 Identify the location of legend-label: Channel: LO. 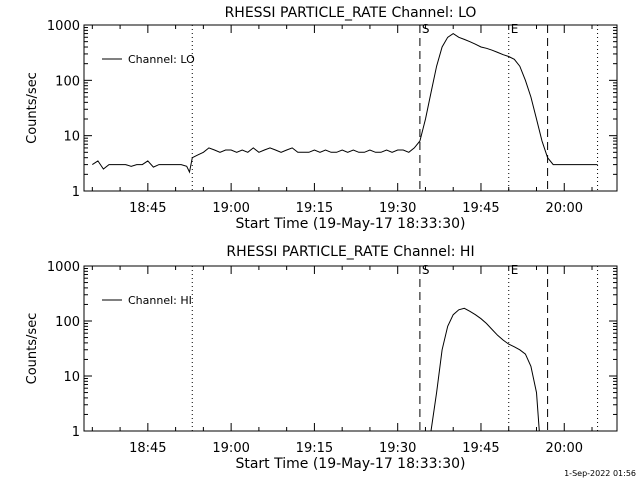
(161, 59).